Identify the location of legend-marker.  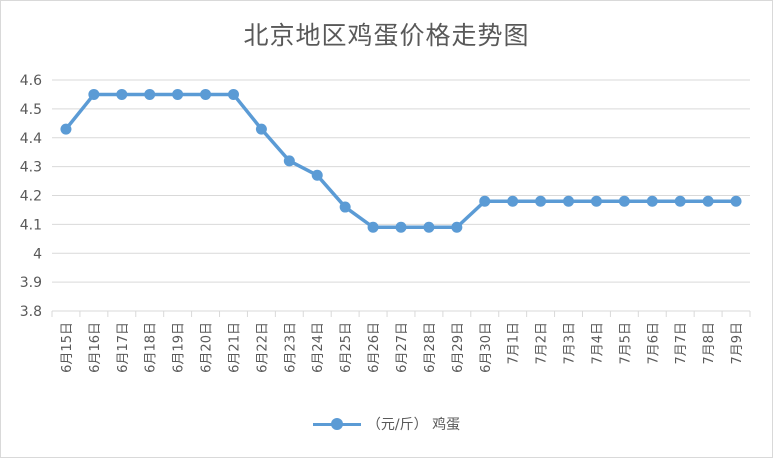
(336, 424).